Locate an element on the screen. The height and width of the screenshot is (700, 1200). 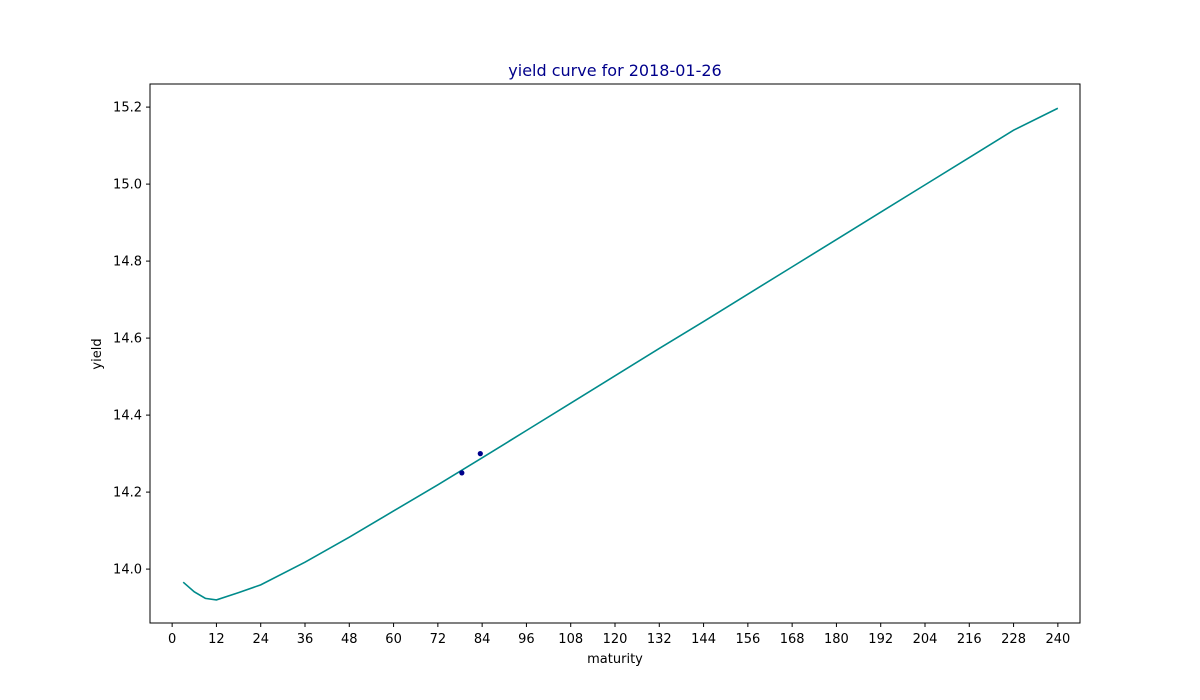
x-tick-label: 24 is located at coordinates (260, 639).